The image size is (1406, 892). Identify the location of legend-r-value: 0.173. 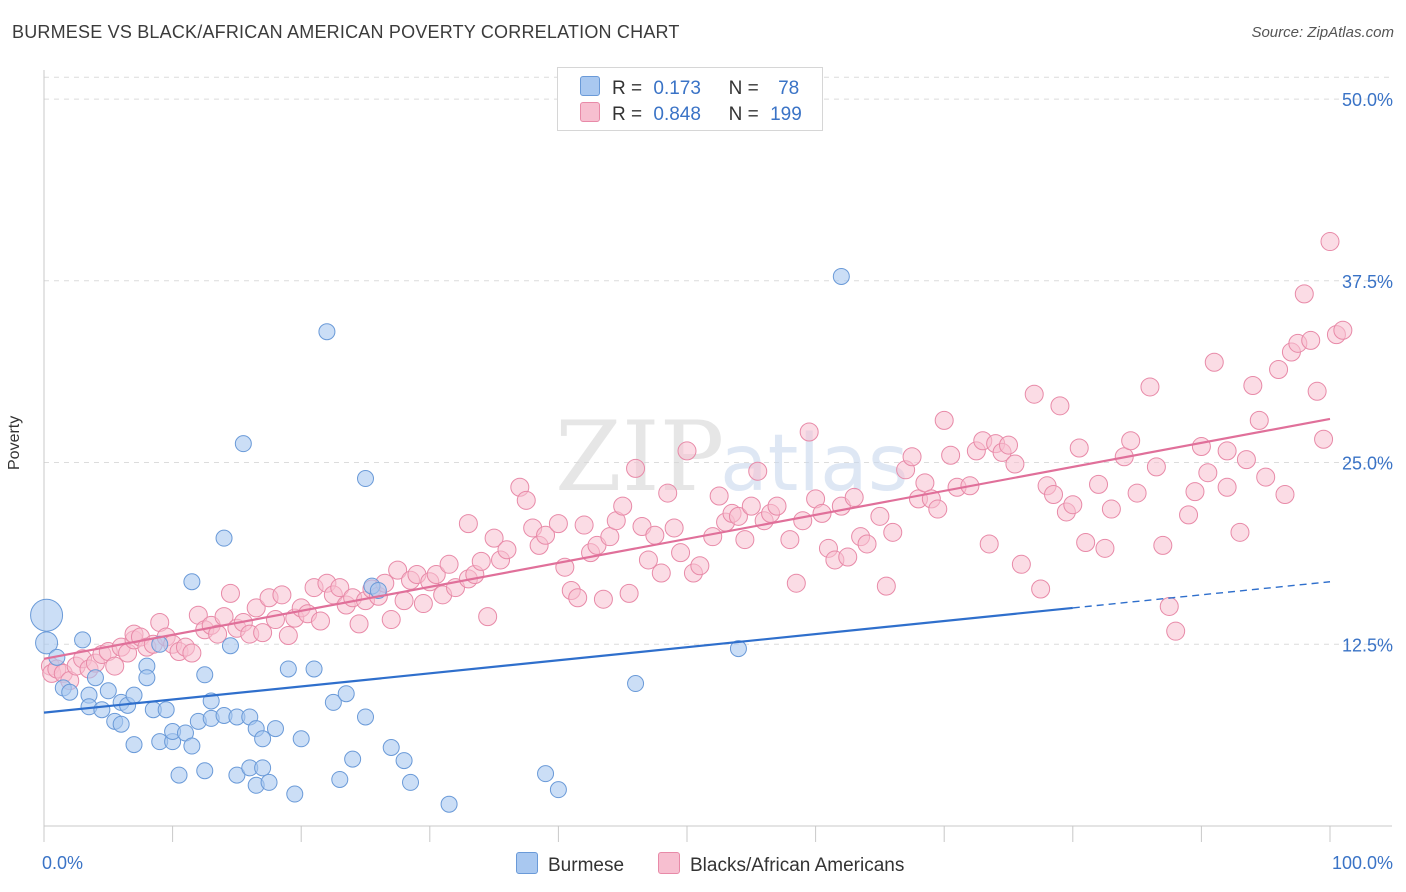
(677, 88).